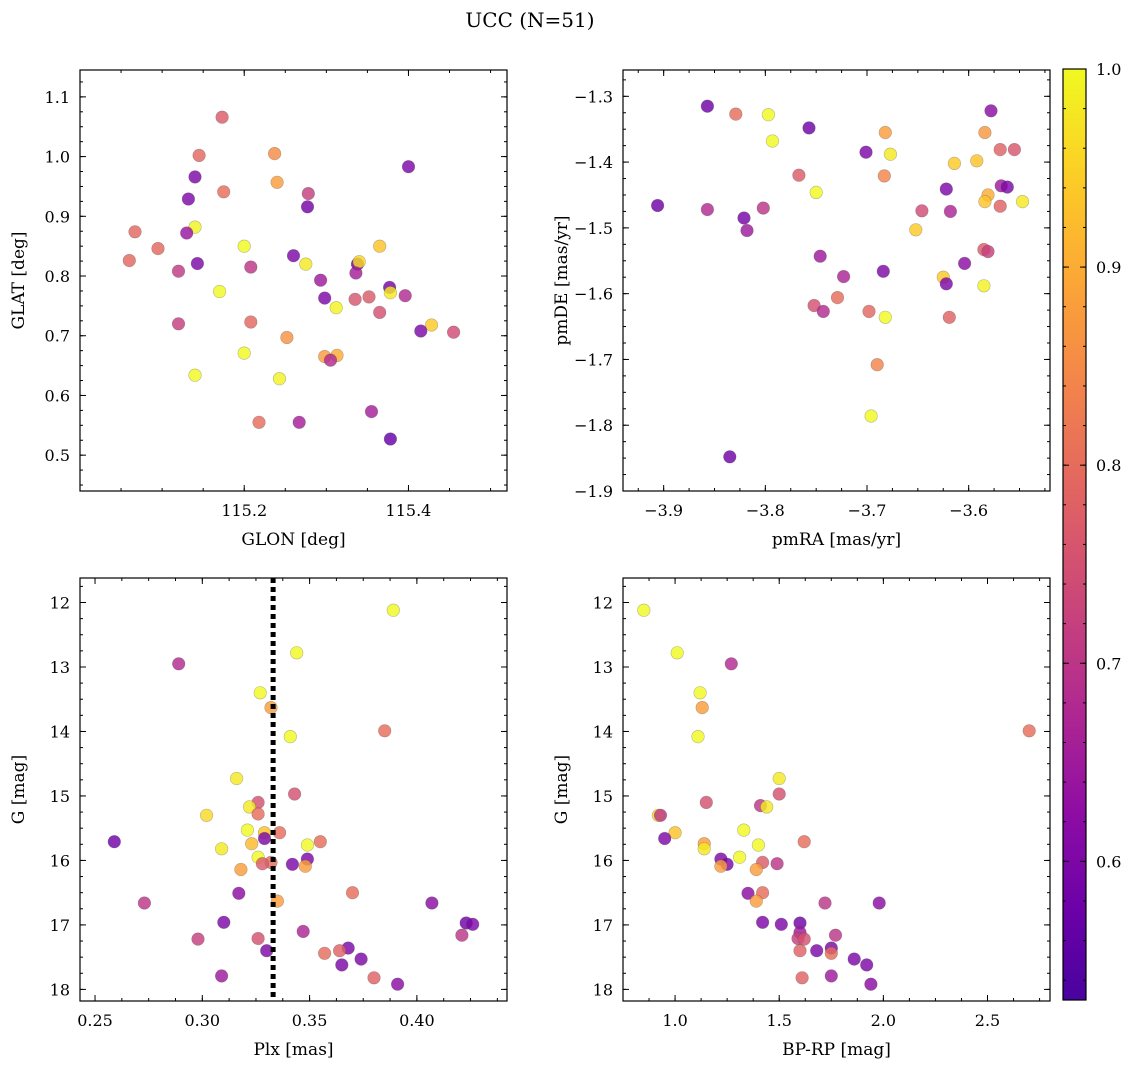 This screenshot has width=1136, height=1068. I want to click on colorbar-tick-label: 0.8, so click(1108, 465).